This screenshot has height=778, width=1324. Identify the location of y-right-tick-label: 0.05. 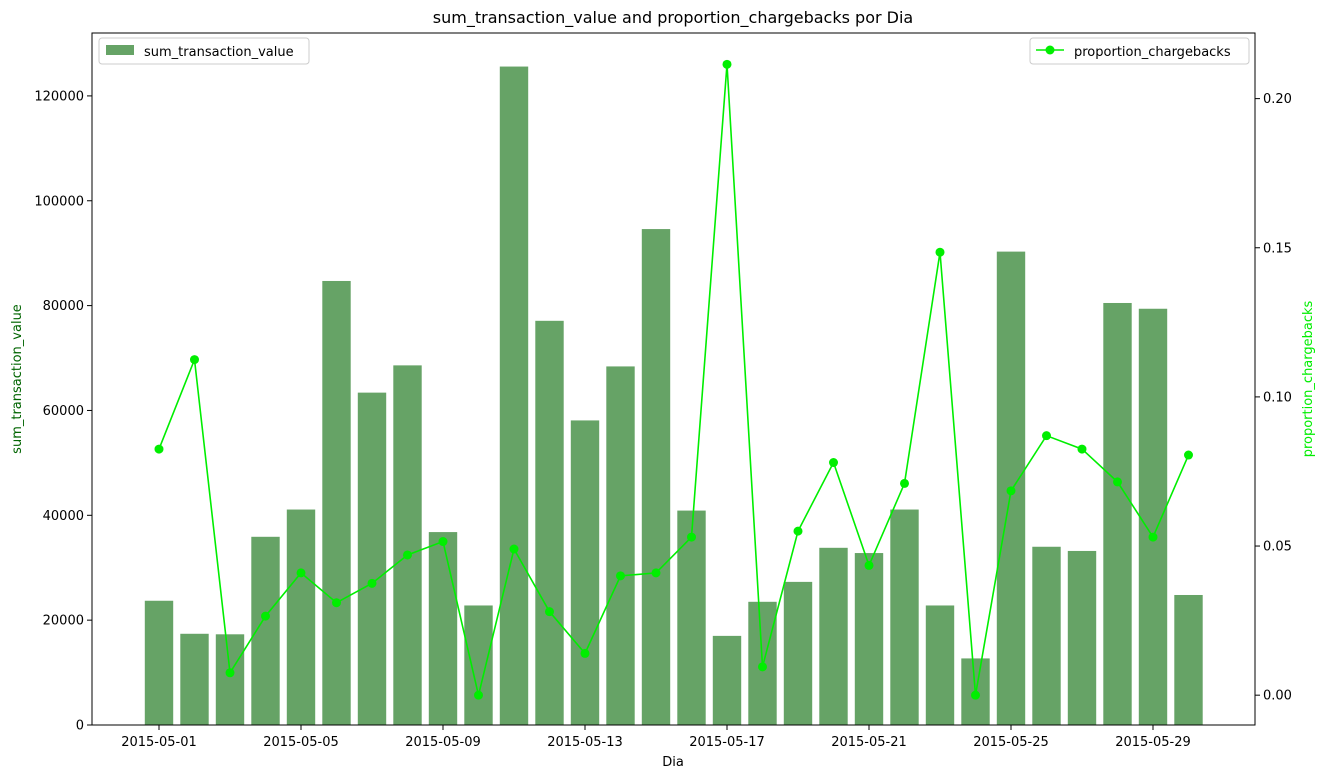
(1277, 547).